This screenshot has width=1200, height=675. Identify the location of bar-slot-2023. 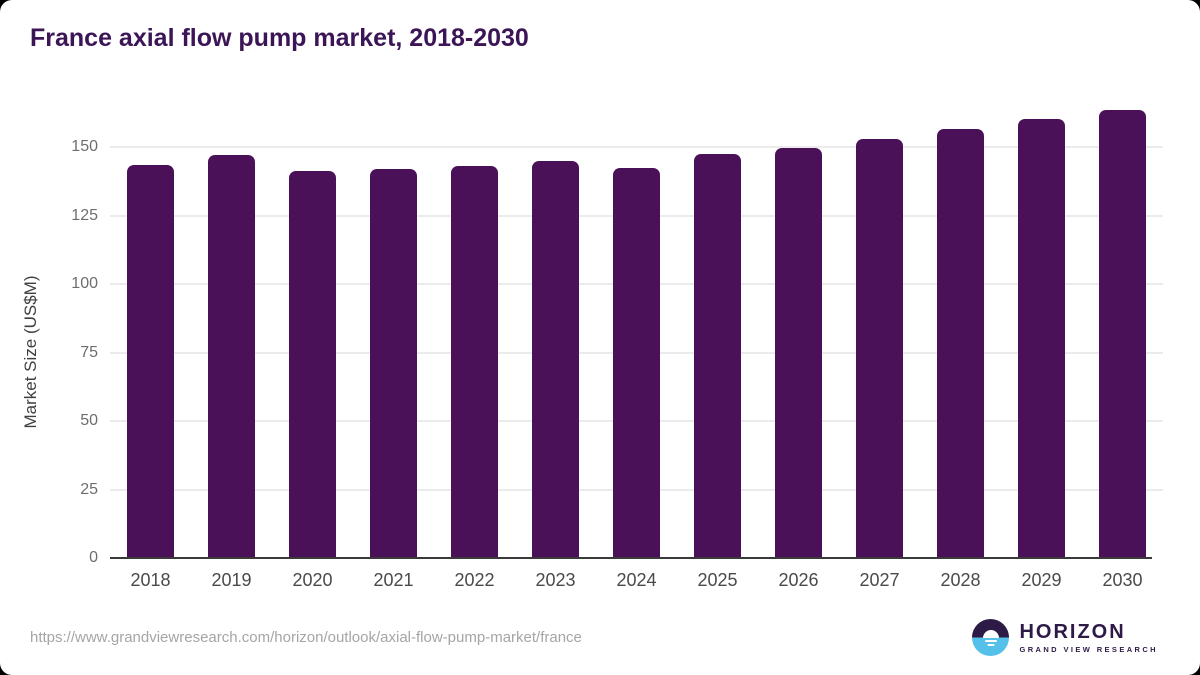
(555, 328).